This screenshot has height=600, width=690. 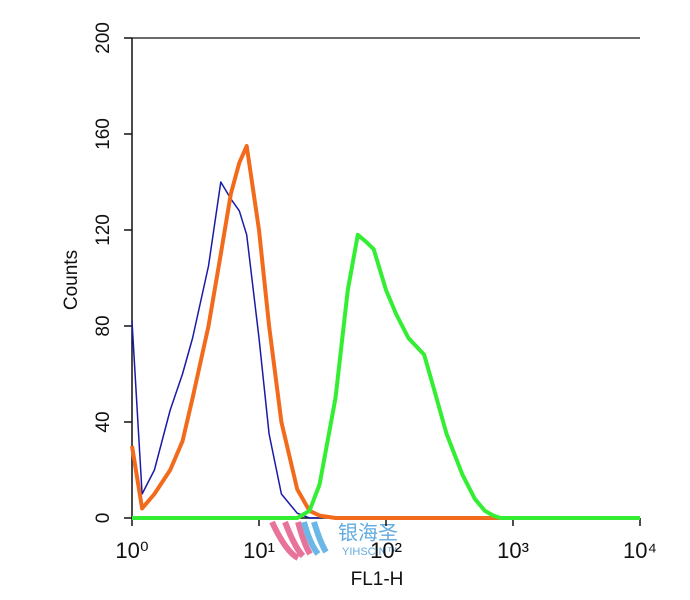 What do you see at coordinates (370, 552) in the screenshot?
I see `watermark-subtext: YIHSCIN™` at bounding box center [370, 552].